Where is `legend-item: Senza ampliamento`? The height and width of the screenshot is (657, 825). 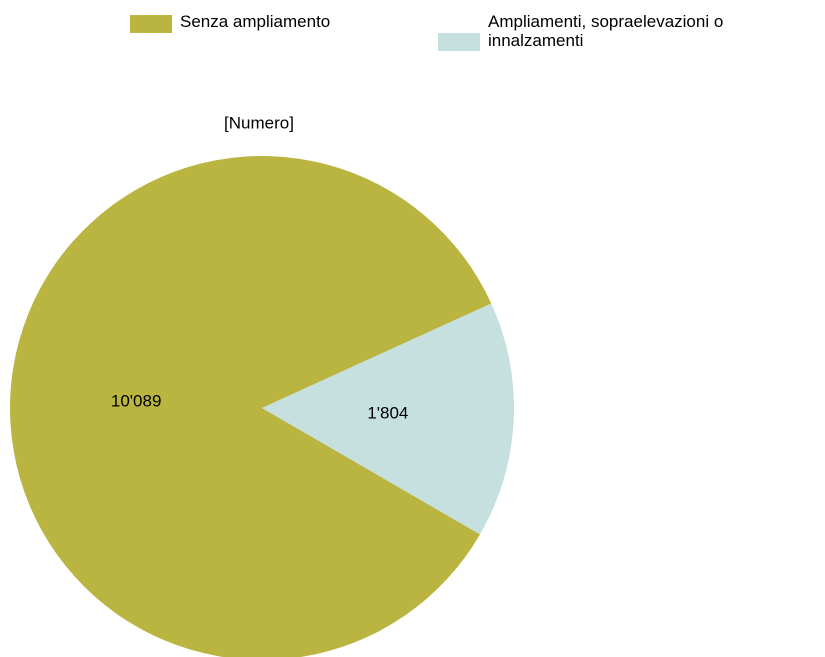 legend-item: Senza ampliamento is located at coordinates (230, 22).